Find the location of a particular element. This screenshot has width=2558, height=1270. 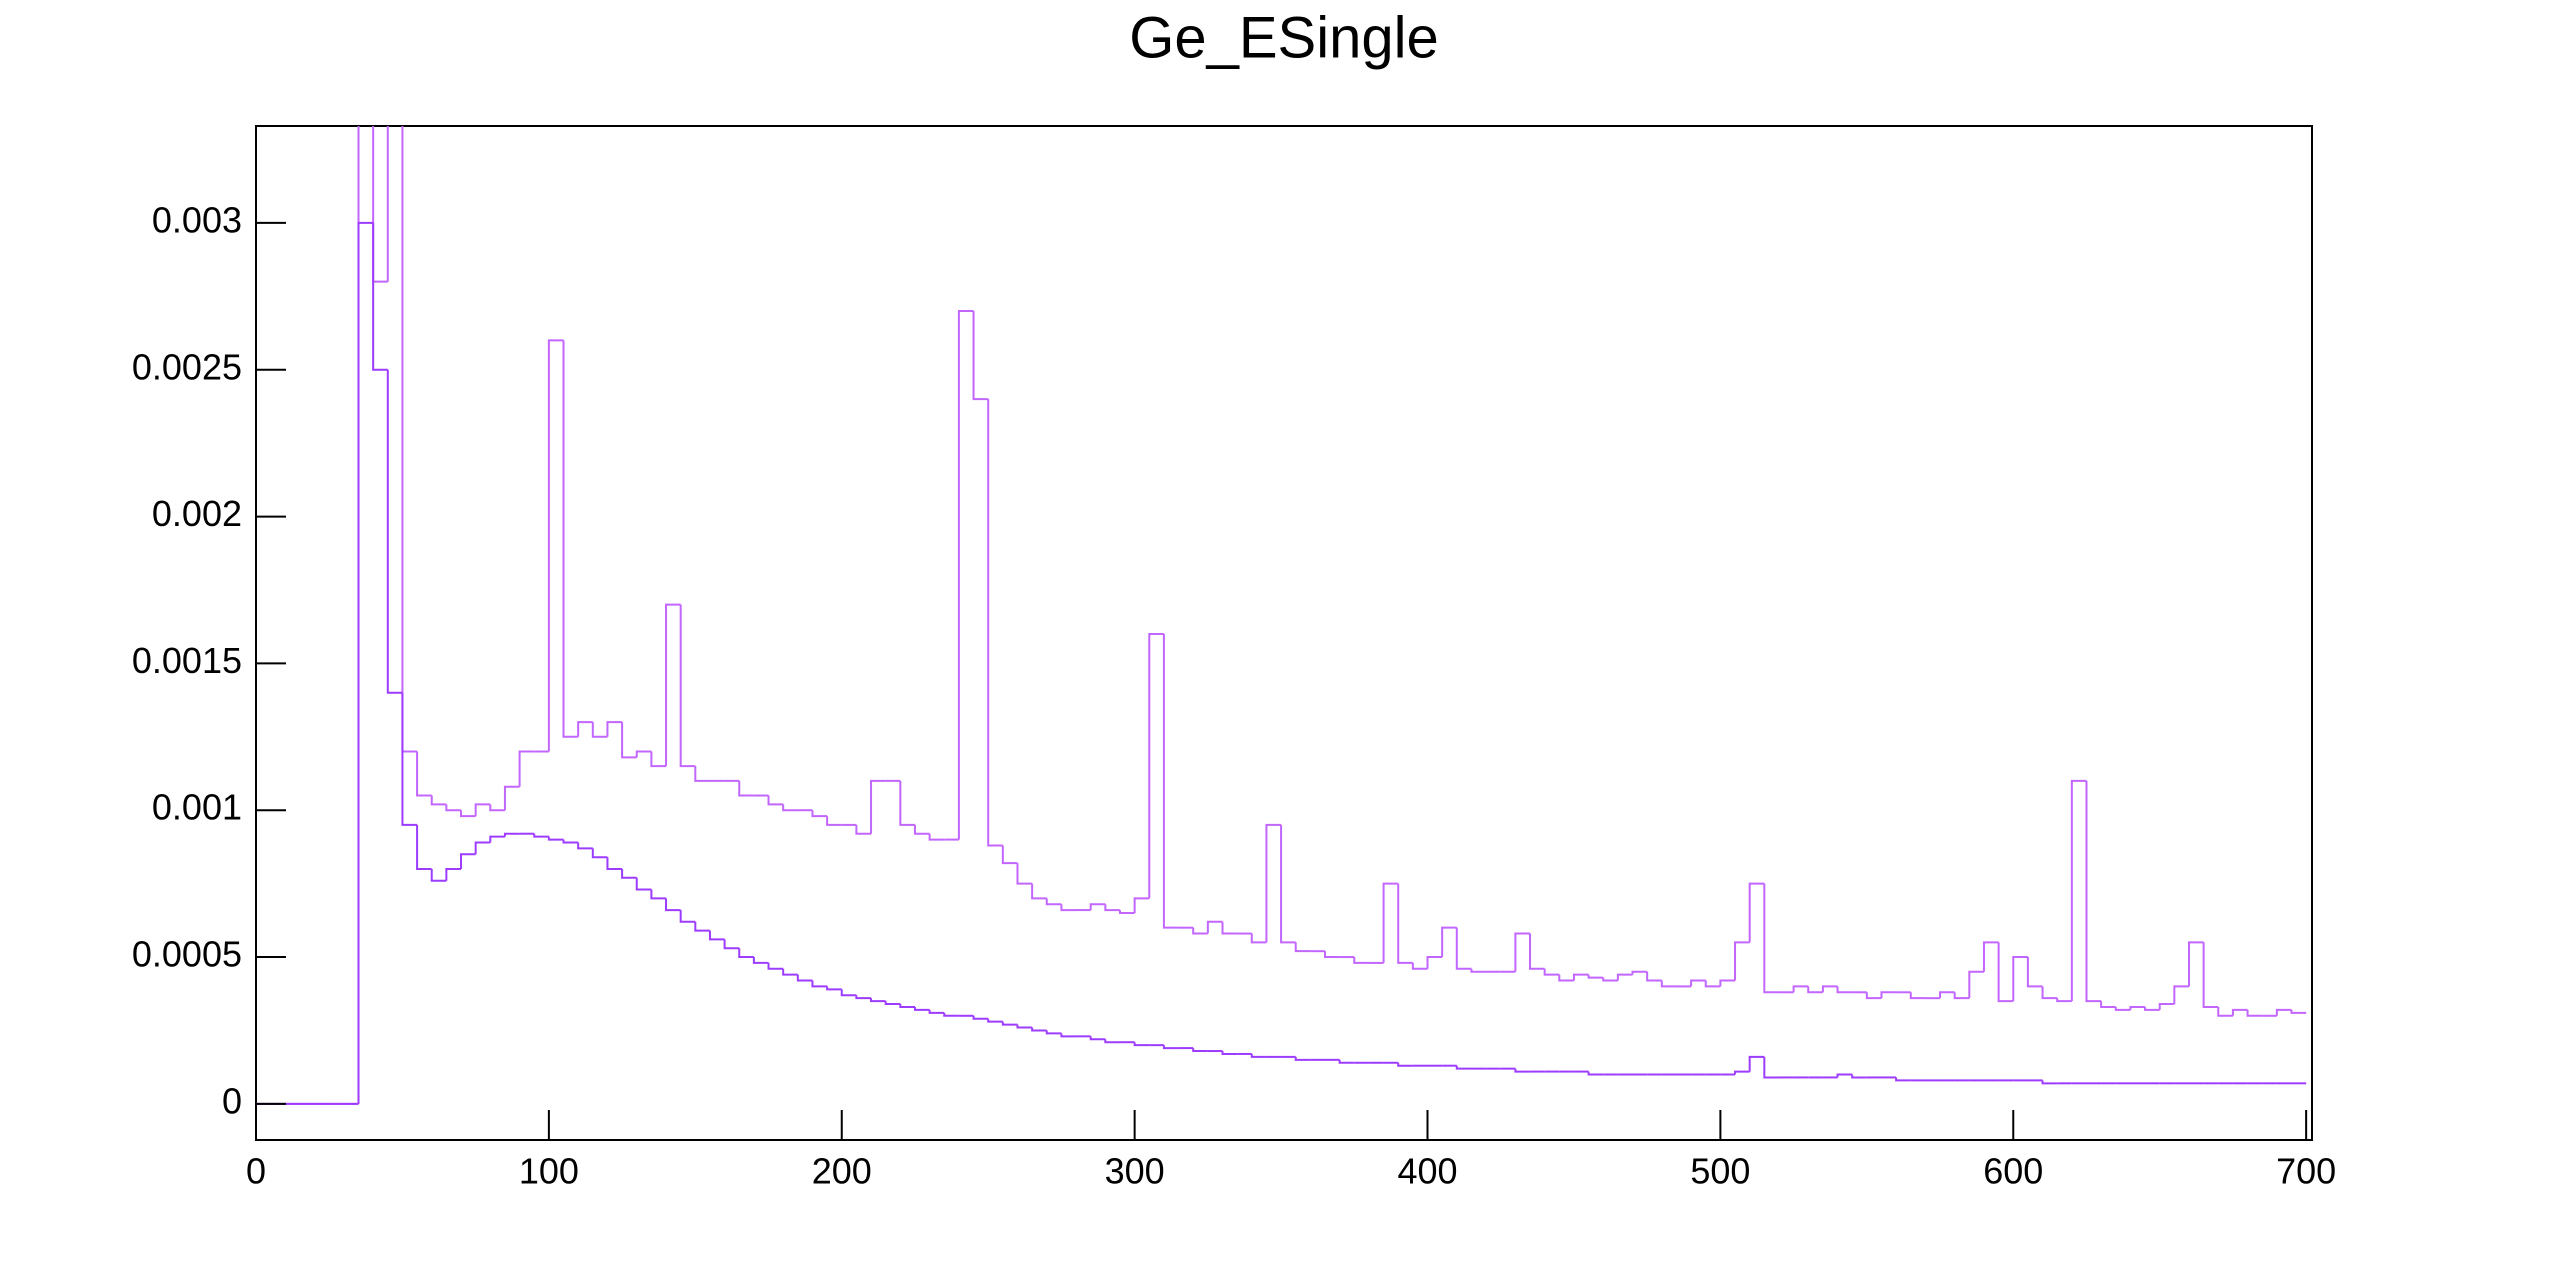

x-tick-label: 300 is located at coordinates (1135, 1171).